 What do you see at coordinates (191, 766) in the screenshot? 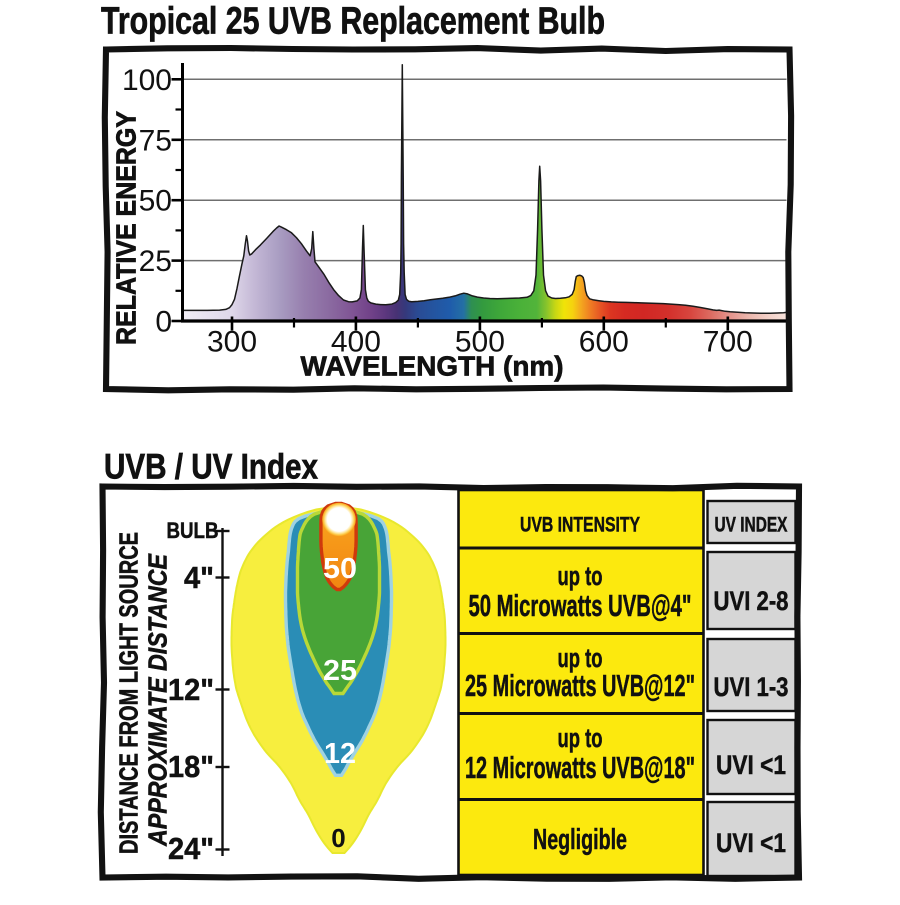
I see `svg-text: 18"` at bounding box center [191, 766].